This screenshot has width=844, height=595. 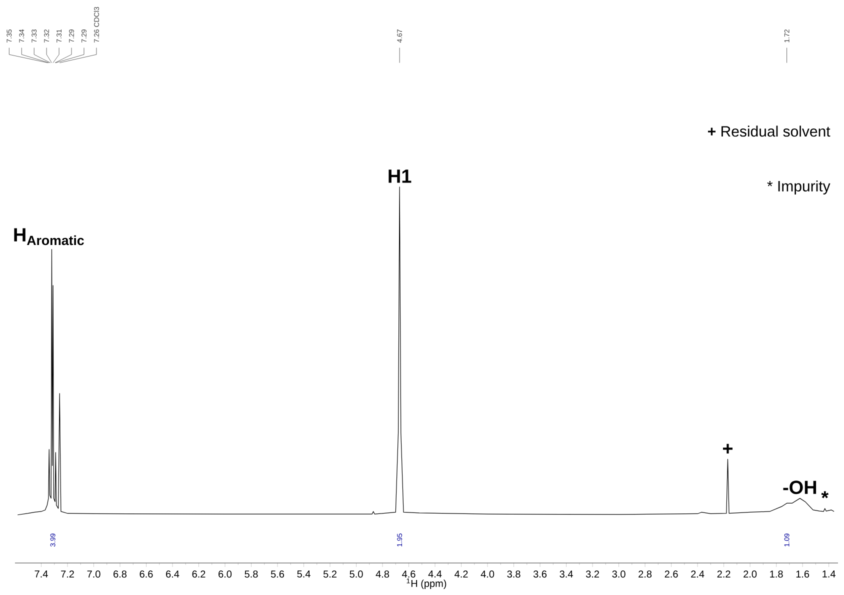 What do you see at coordinates (829, 574) in the screenshot?
I see `x-tick-label: 1.4` at bounding box center [829, 574].